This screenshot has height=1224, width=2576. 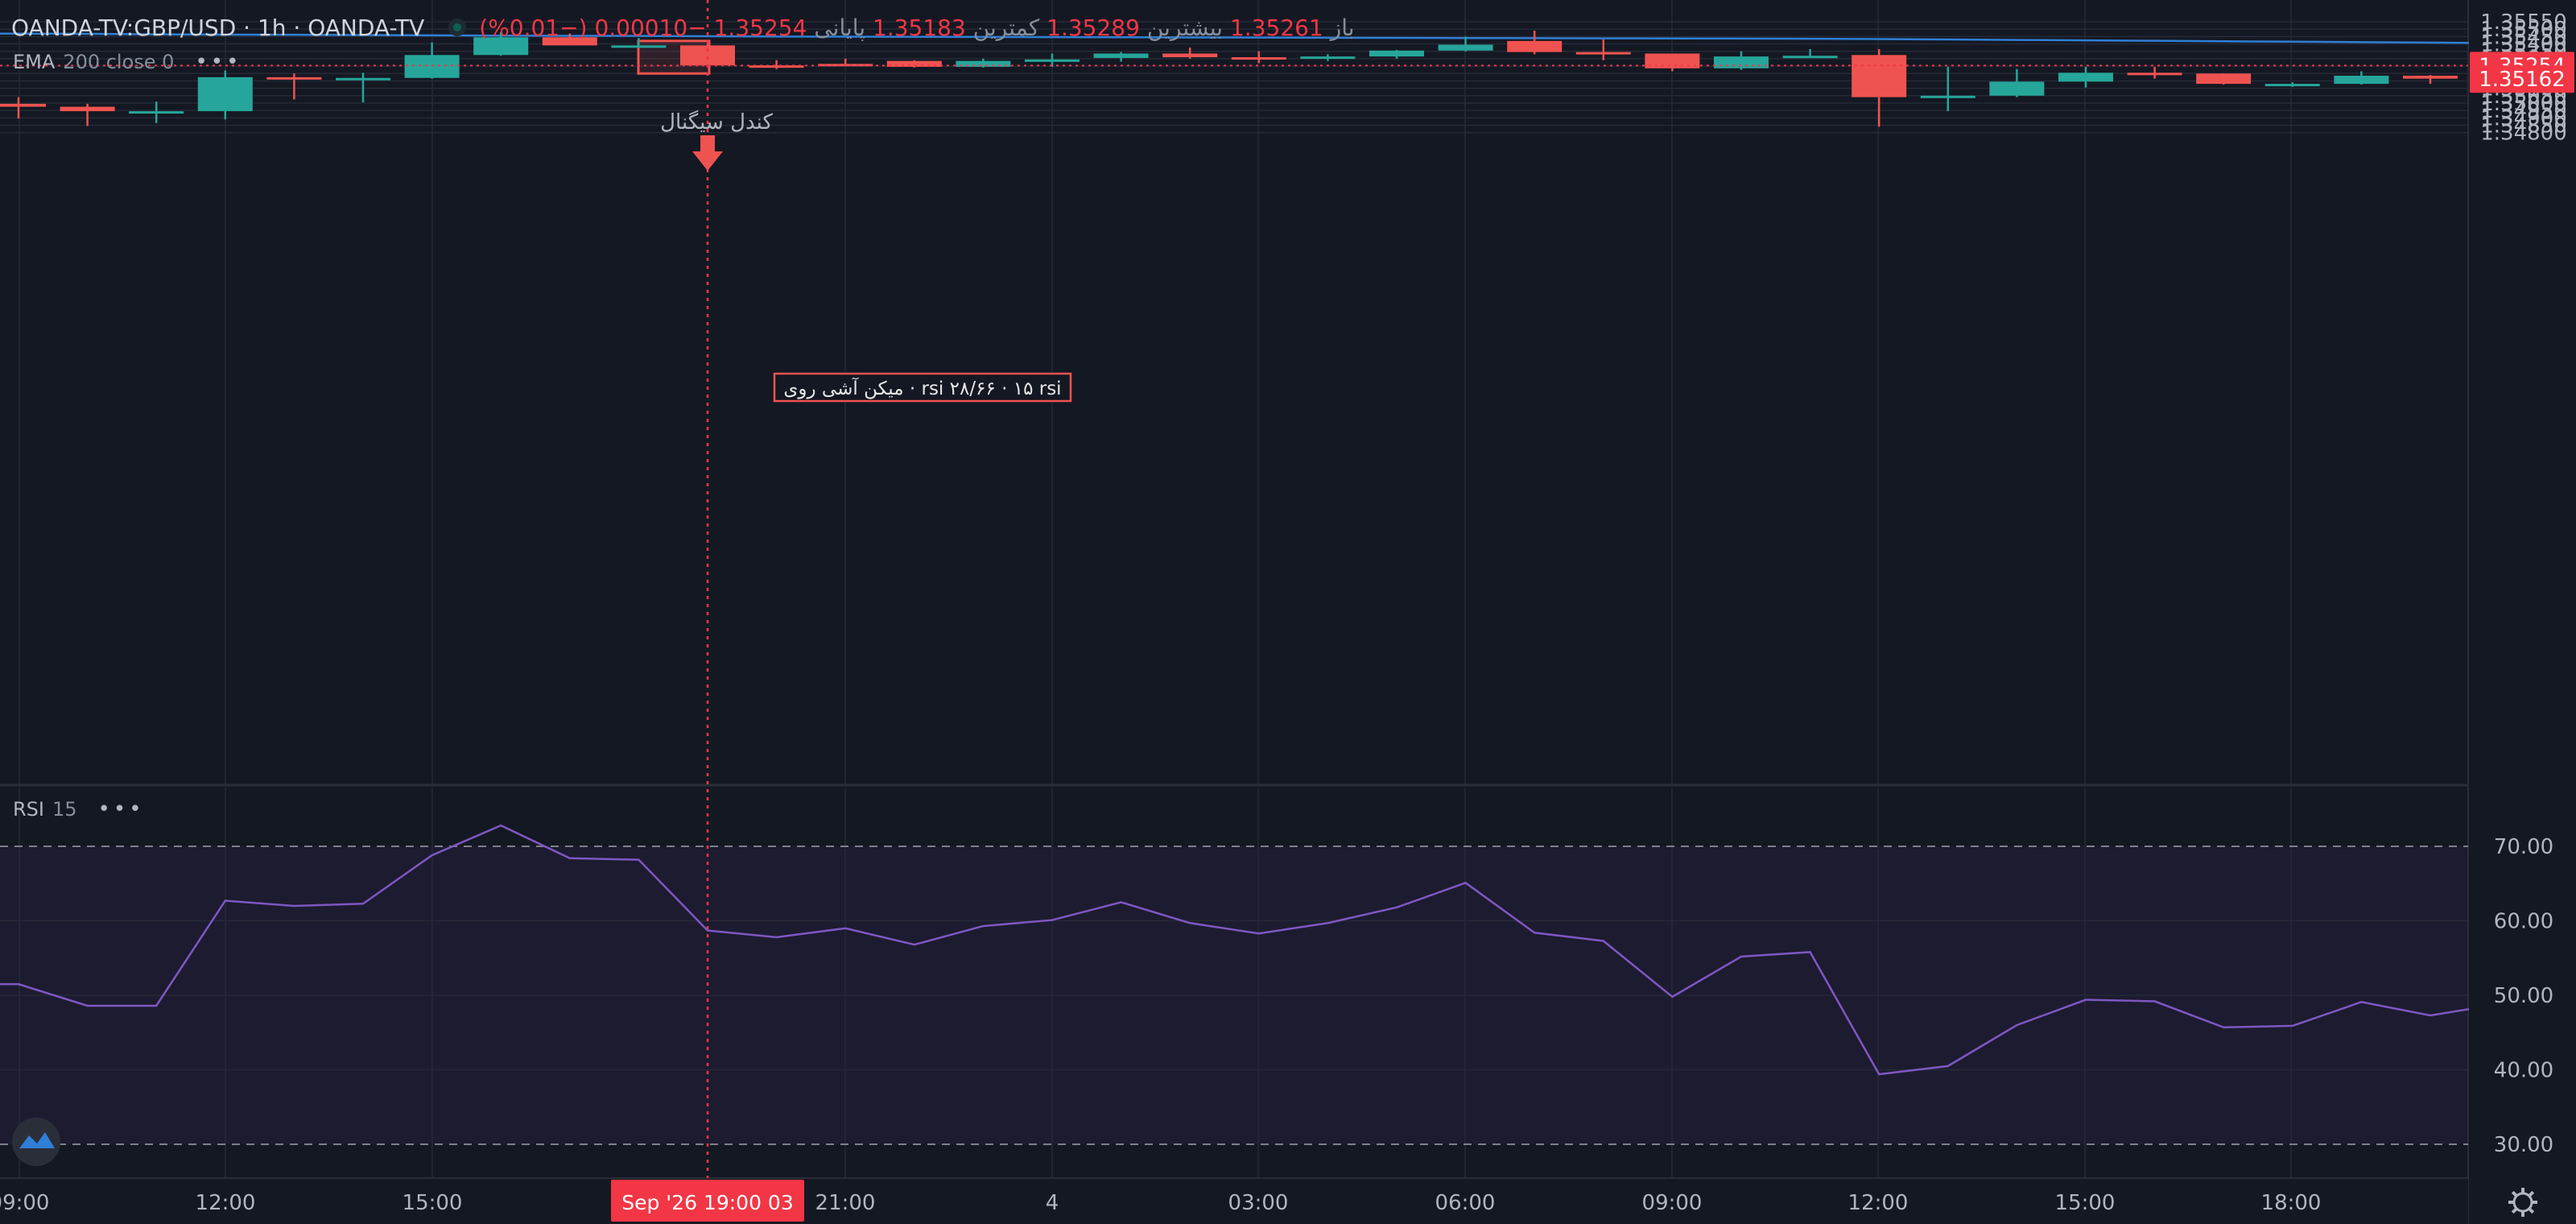 I want to click on time-axis, so click(x=1234, y=1201).